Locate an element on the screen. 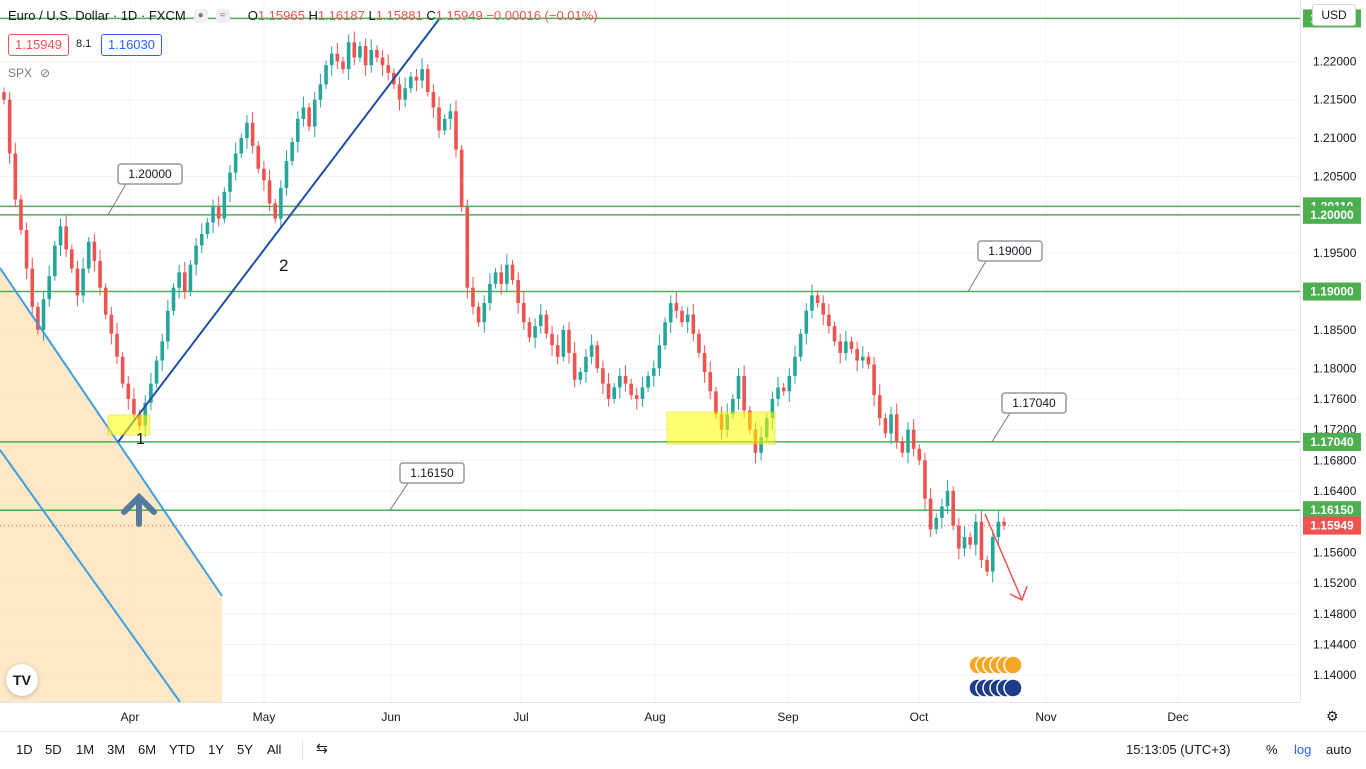 Image resolution: width=1366 pixels, height=769 pixels. percent-toggle: % is located at coordinates (1272, 749).